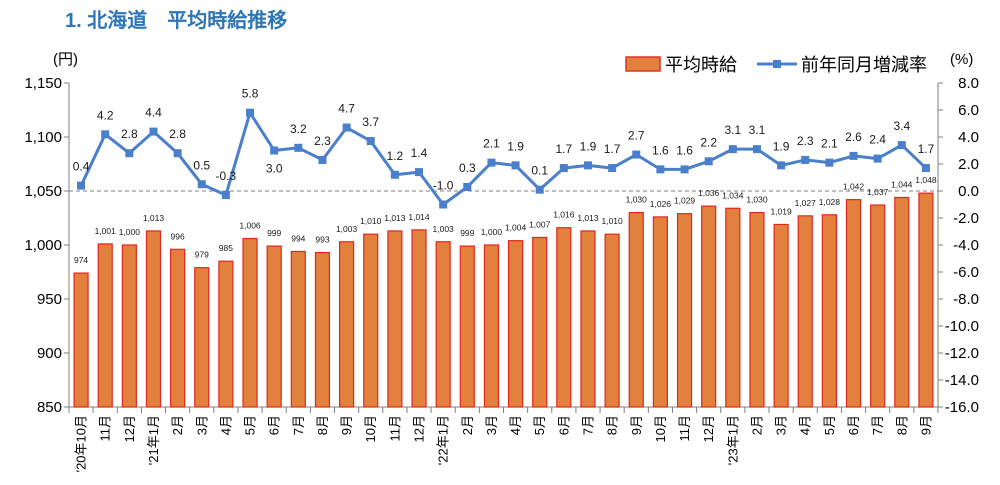  What do you see at coordinates (877, 140) in the screenshot?
I see `rate-value-label-34: 2.4` at bounding box center [877, 140].